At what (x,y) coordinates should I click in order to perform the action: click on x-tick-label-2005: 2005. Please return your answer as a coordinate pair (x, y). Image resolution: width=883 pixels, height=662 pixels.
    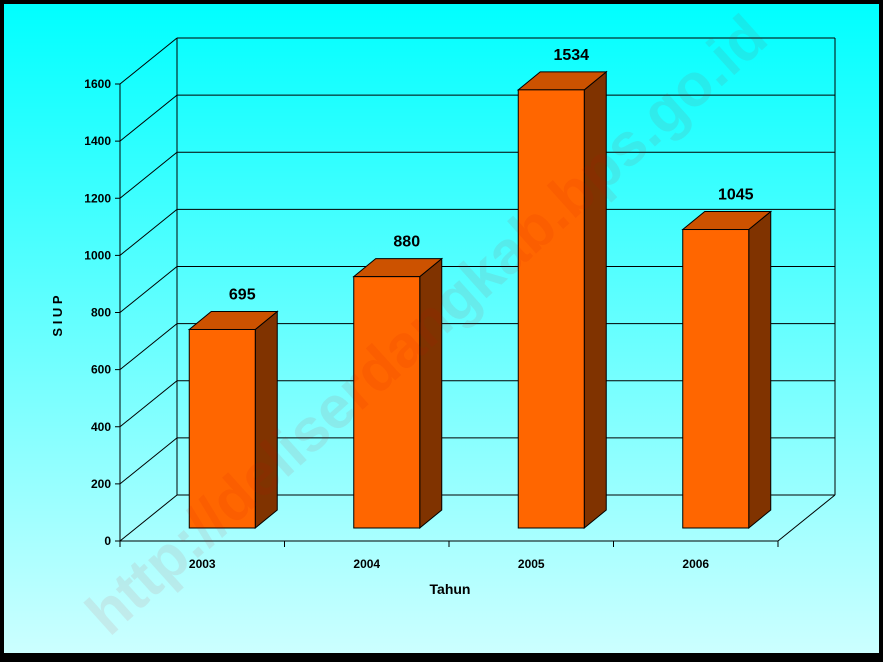
    Looking at the image, I should click on (531, 564).